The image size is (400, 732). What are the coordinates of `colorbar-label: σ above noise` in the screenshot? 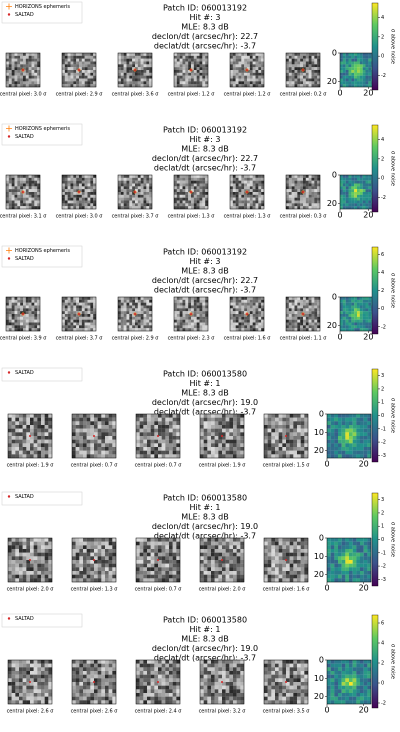 It's located at (393, 46).